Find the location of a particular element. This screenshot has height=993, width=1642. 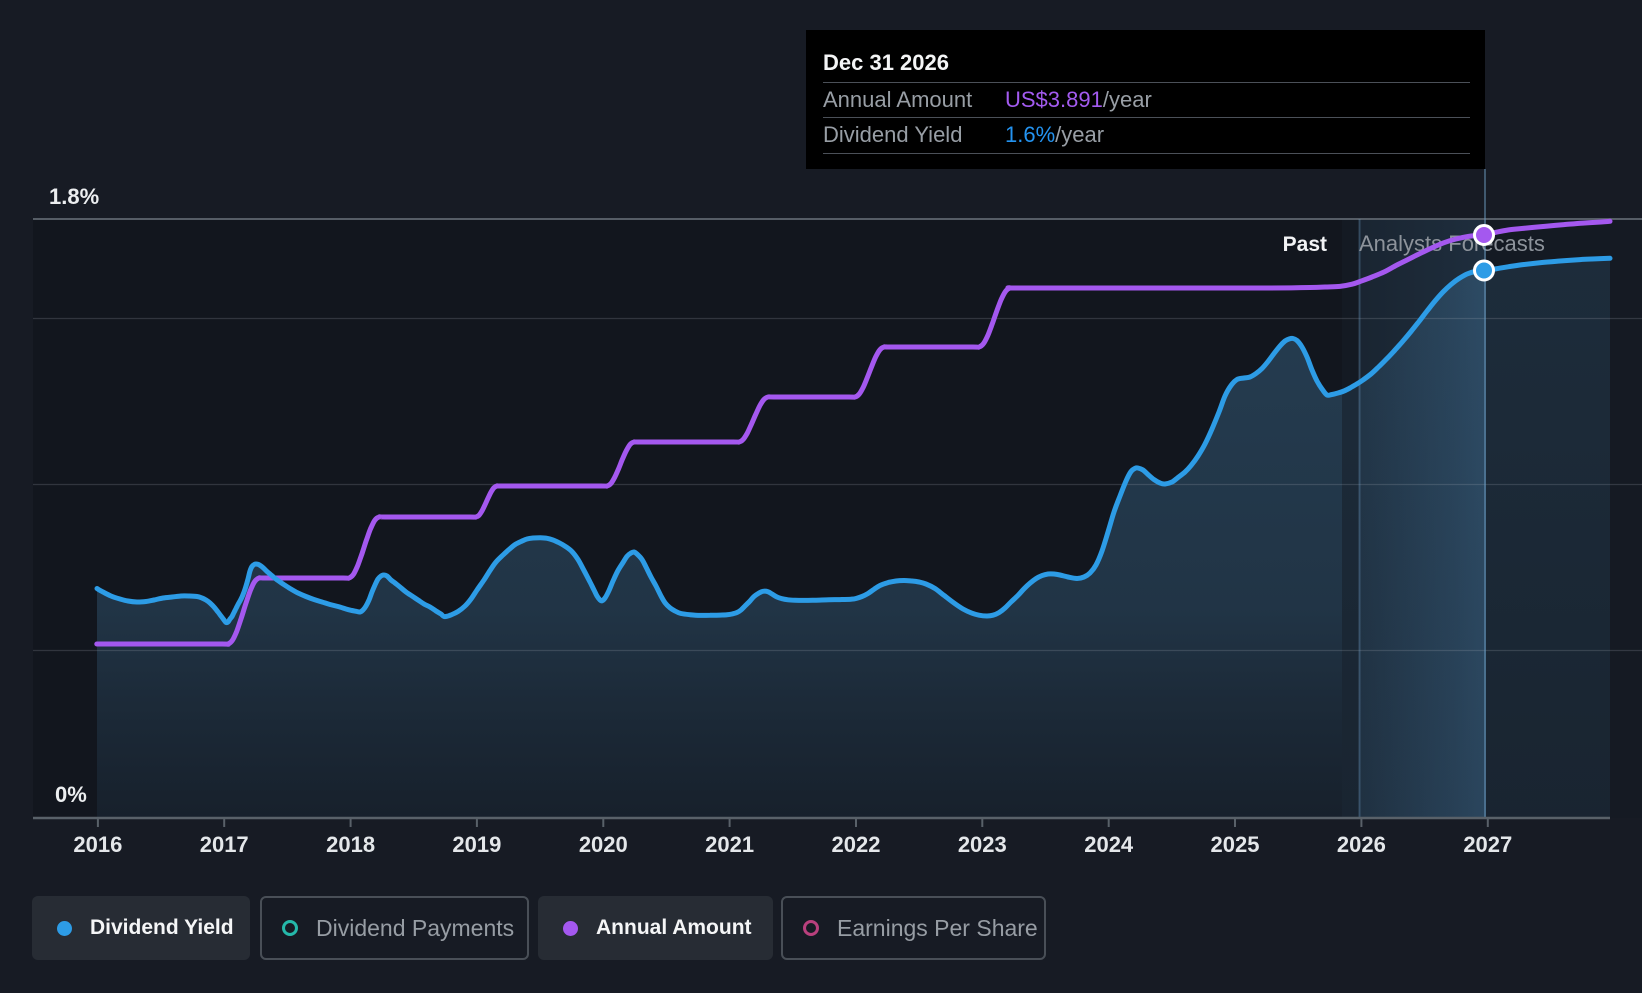

svg-text: 0% is located at coordinates (71, 794).